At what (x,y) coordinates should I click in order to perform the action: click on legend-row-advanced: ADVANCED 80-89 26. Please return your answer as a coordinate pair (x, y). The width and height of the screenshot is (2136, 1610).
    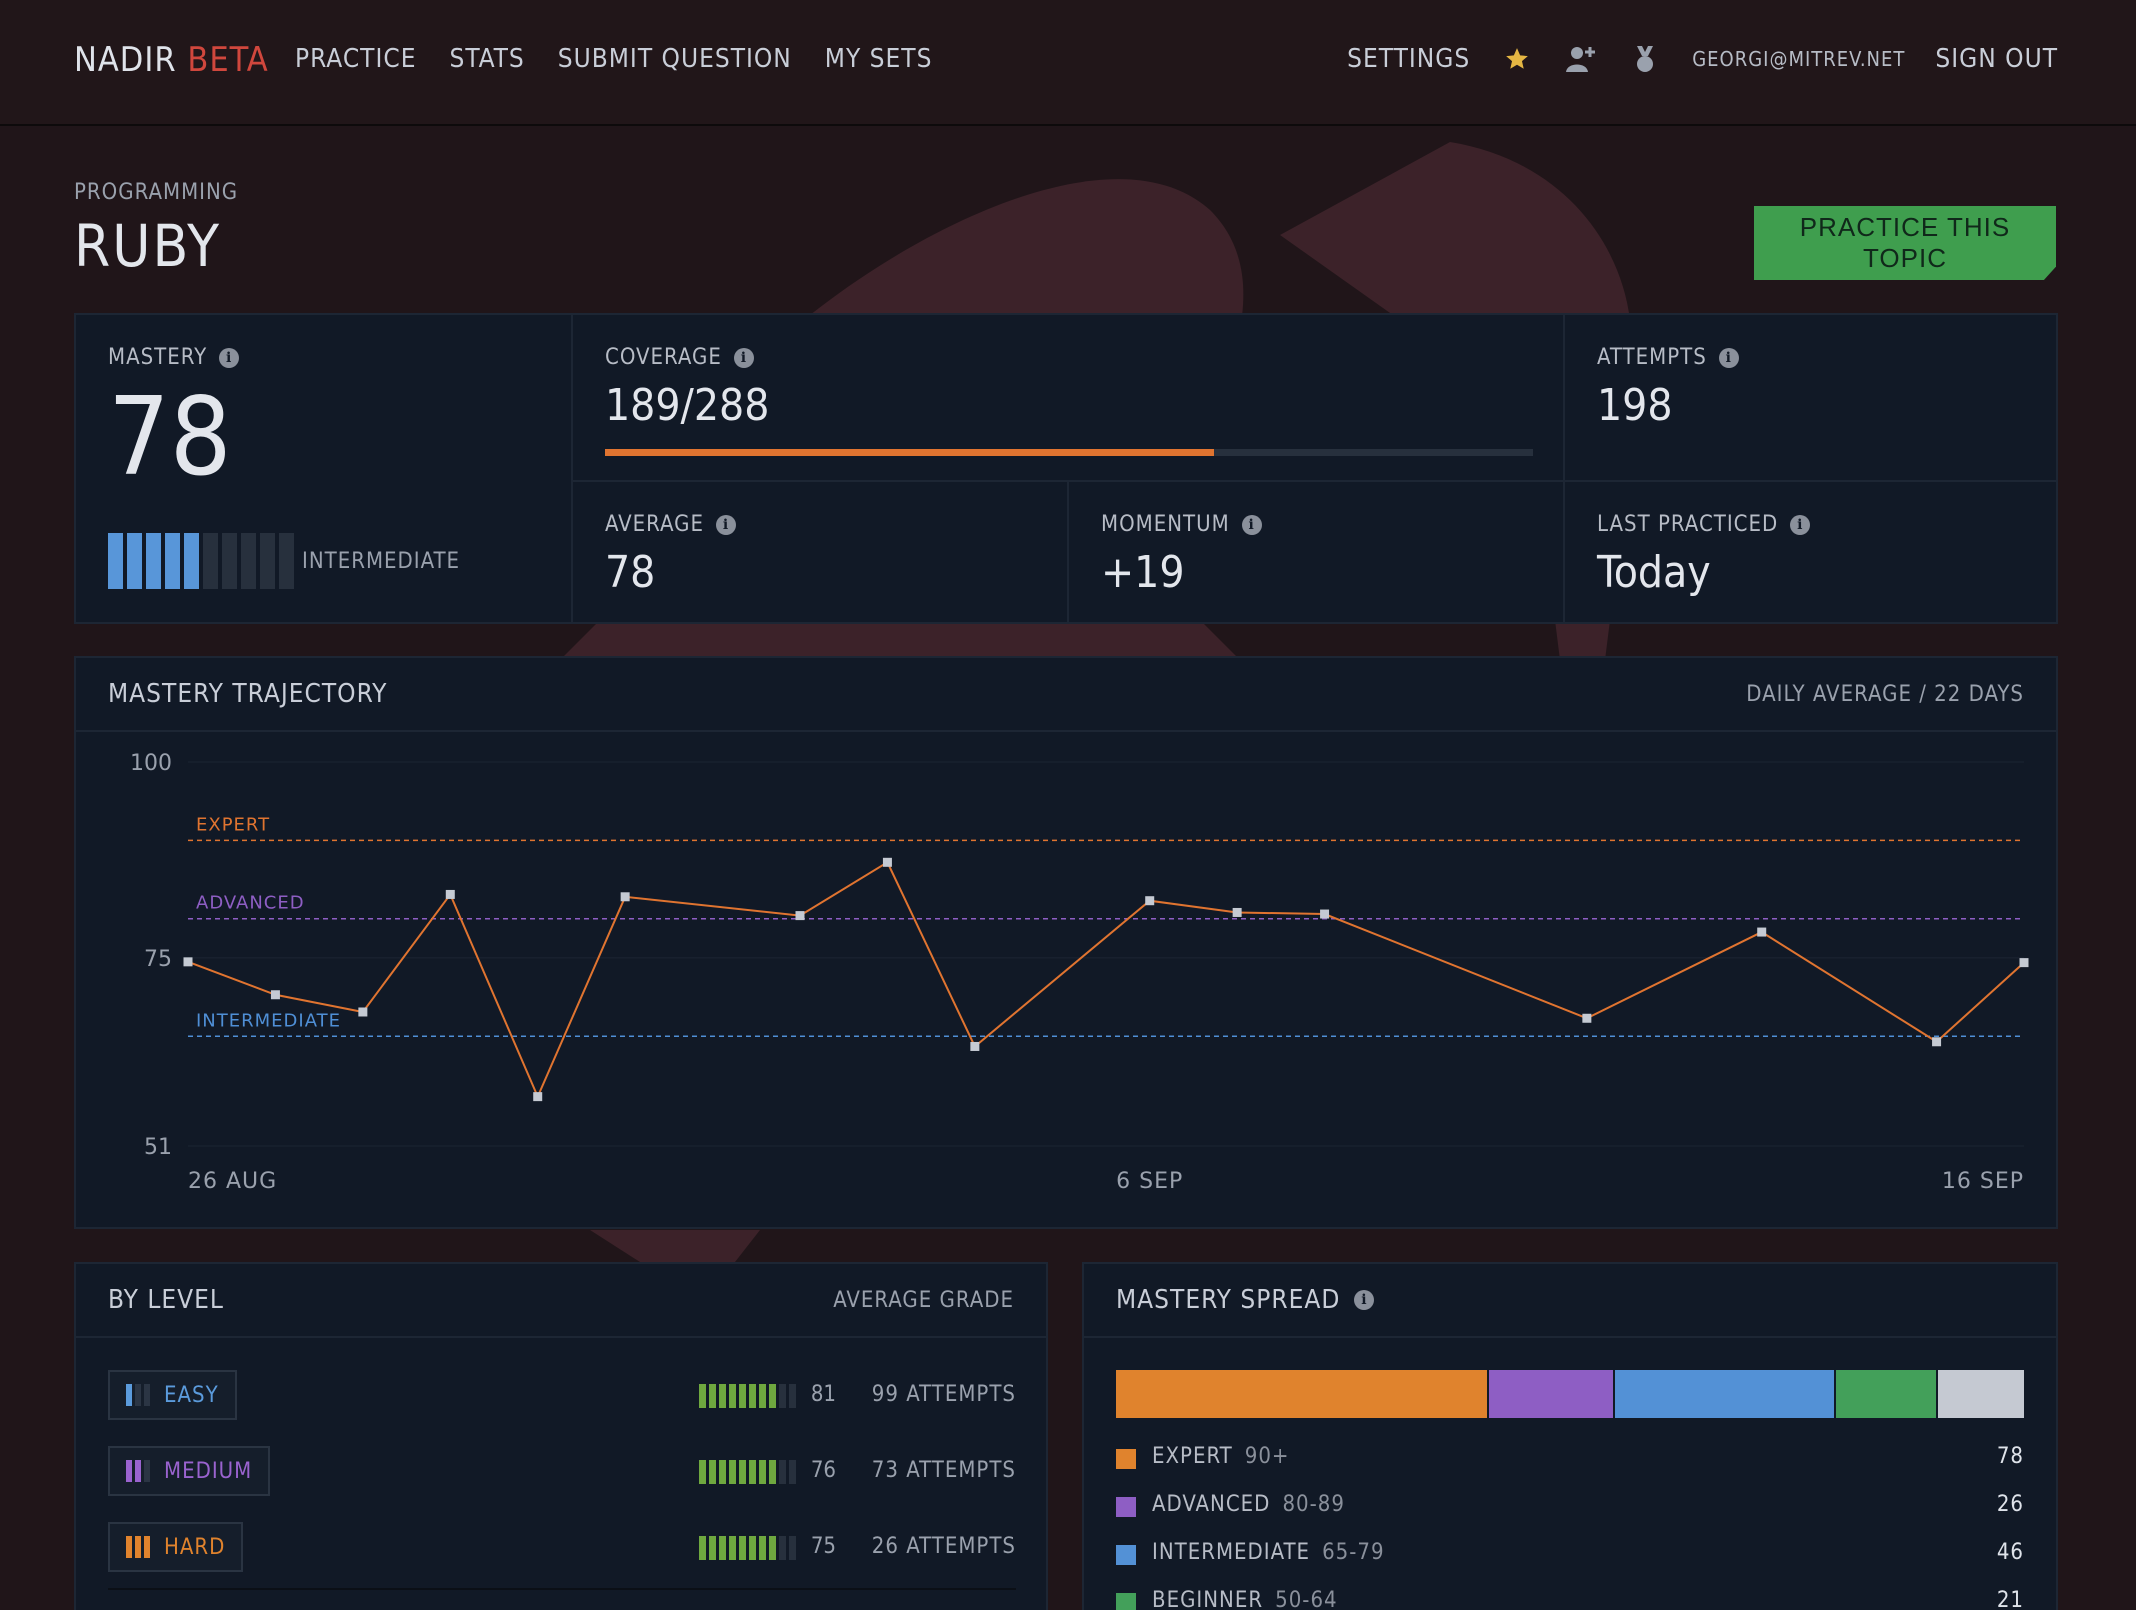
    Looking at the image, I should click on (1570, 1507).